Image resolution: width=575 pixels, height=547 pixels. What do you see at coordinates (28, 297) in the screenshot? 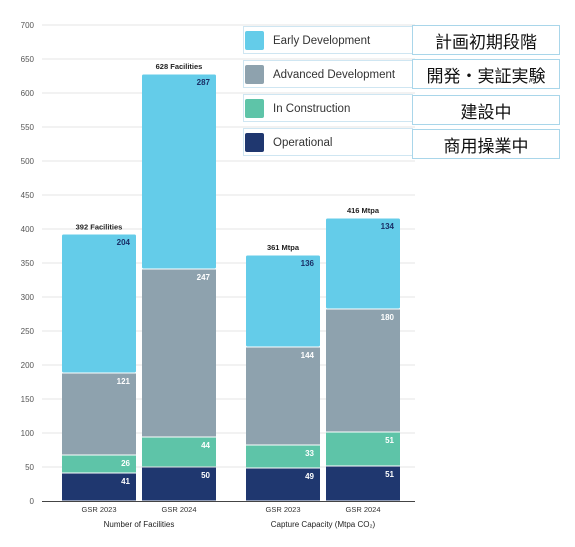
I see `y-tick-label-300: 300` at bounding box center [28, 297].